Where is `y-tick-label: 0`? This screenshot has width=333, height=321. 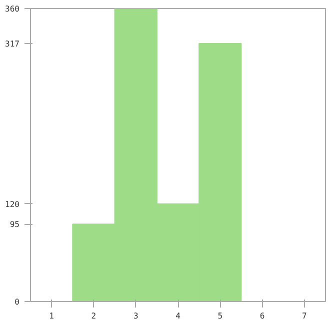
y-tick-label: 0 is located at coordinates (17, 302).